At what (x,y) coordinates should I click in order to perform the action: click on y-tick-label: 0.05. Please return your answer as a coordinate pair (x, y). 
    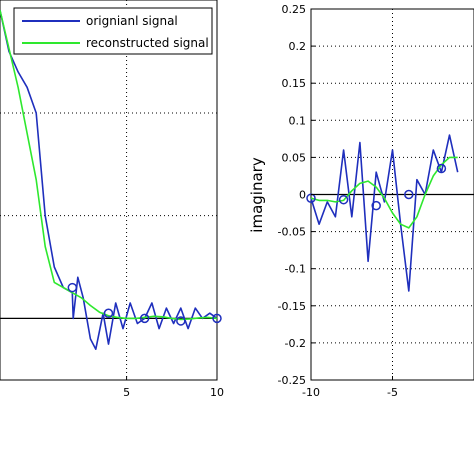
    Looking at the image, I should click on (294, 157).